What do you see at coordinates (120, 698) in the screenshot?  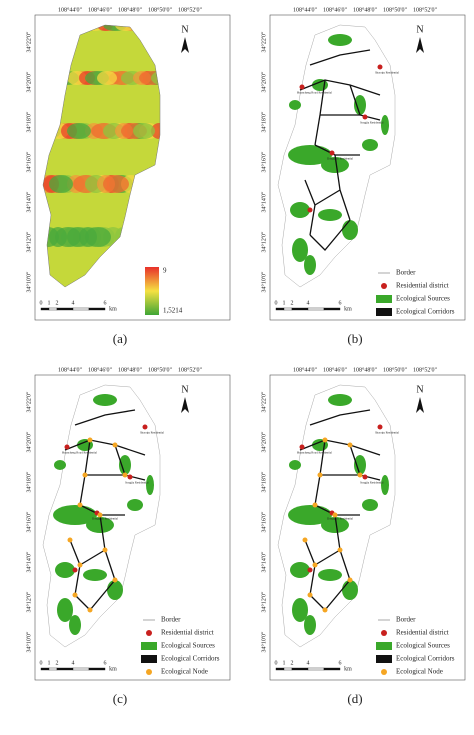 I see `panel-caption: (c)` at bounding box center [120, 698].